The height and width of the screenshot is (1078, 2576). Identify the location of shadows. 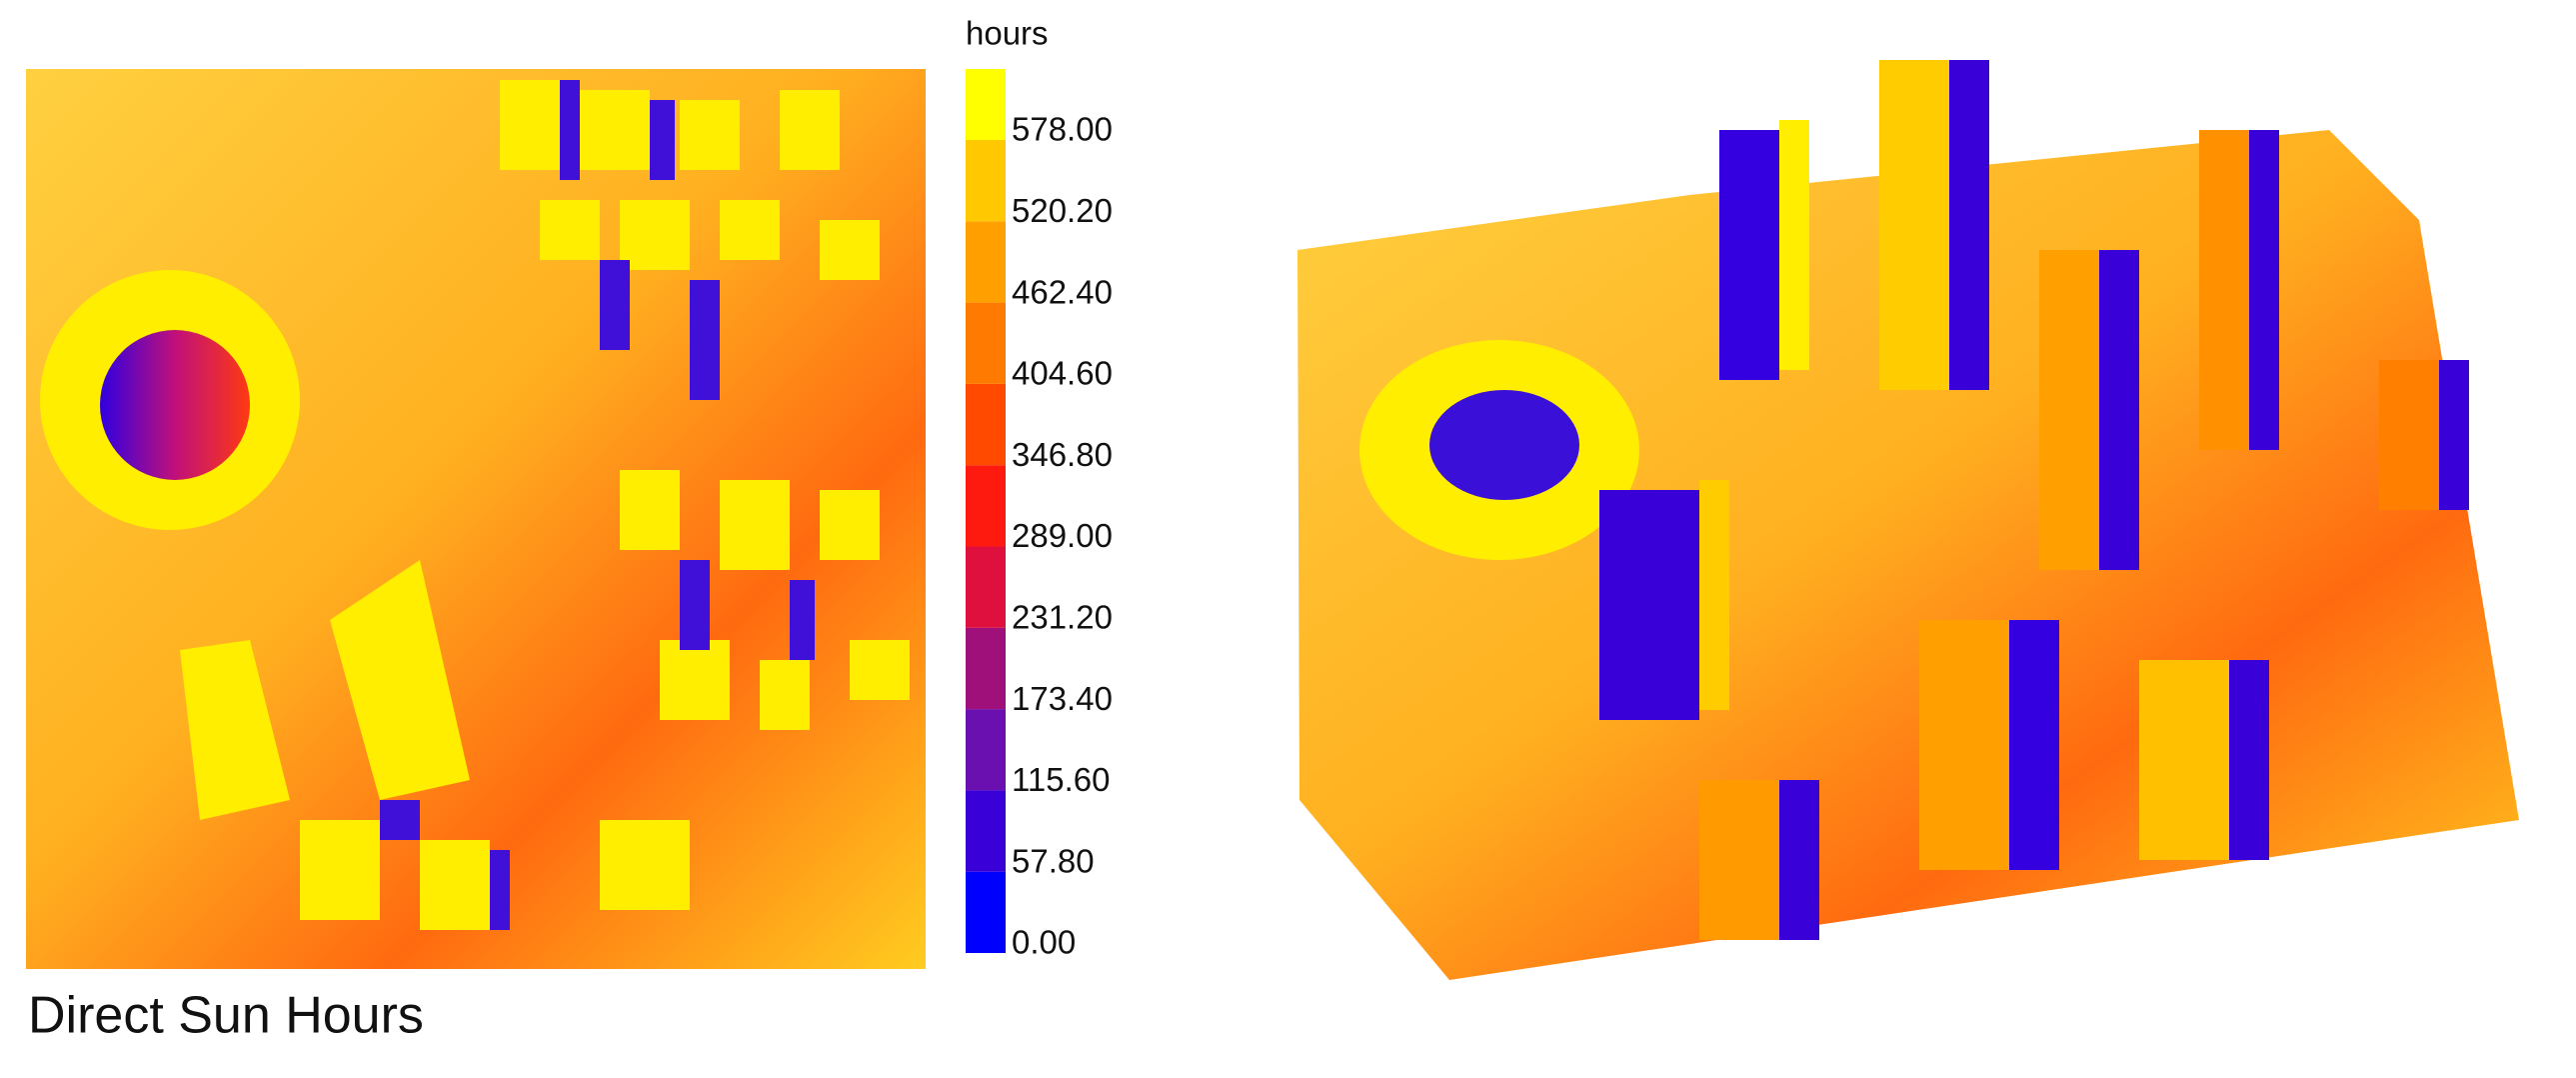
(597, 505).